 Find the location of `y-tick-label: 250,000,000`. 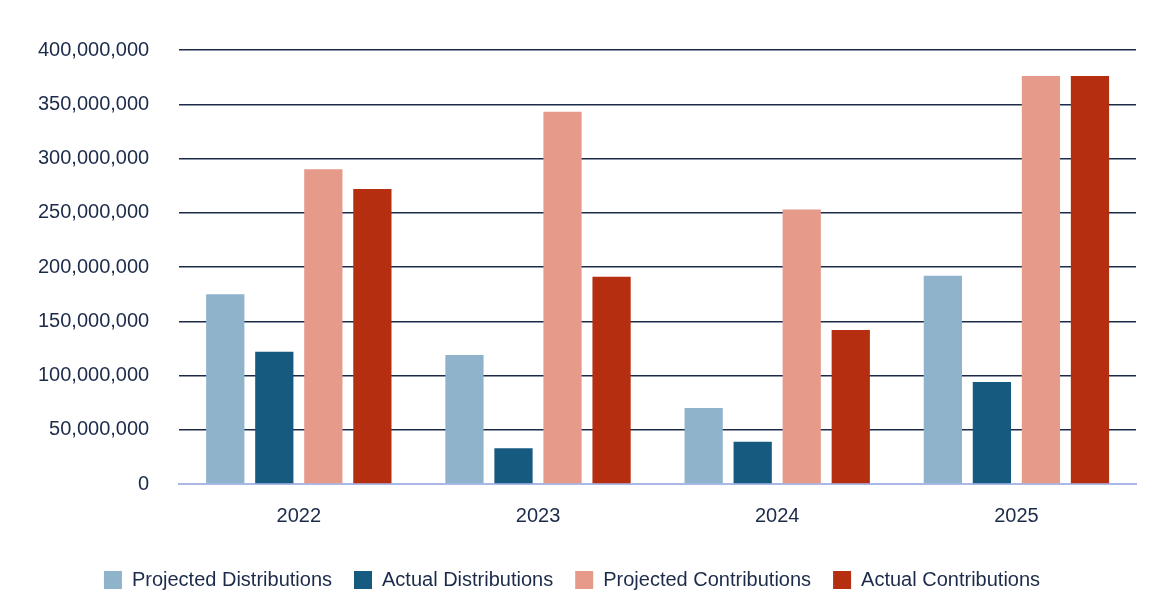

y-tick-label: 250,000,000 is located at coordinates (93, 211).